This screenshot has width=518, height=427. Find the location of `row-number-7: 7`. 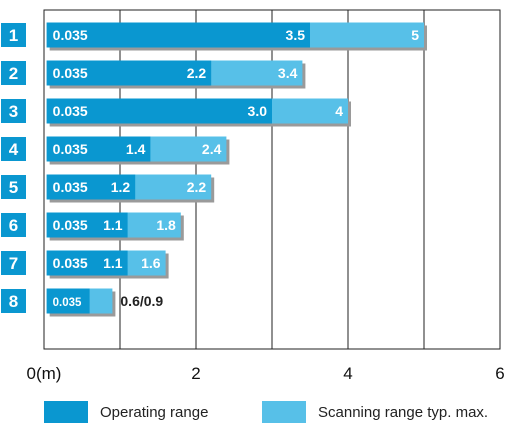

row-number-7: 7 is located at coordinates (13, 263).